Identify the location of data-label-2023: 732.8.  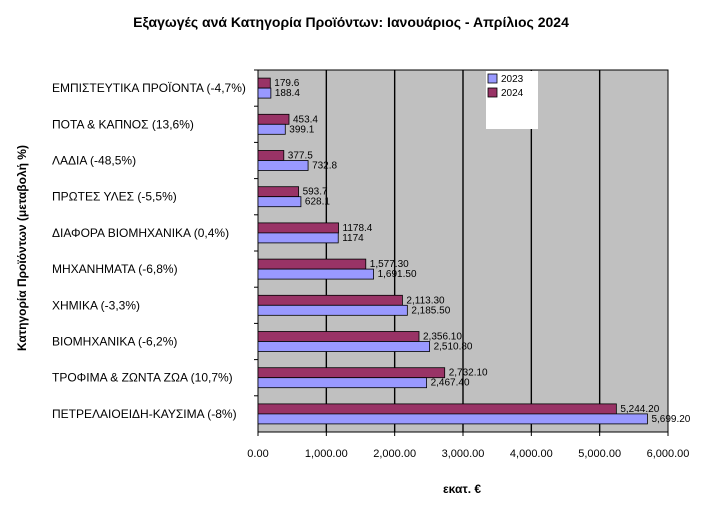
(324, 166).